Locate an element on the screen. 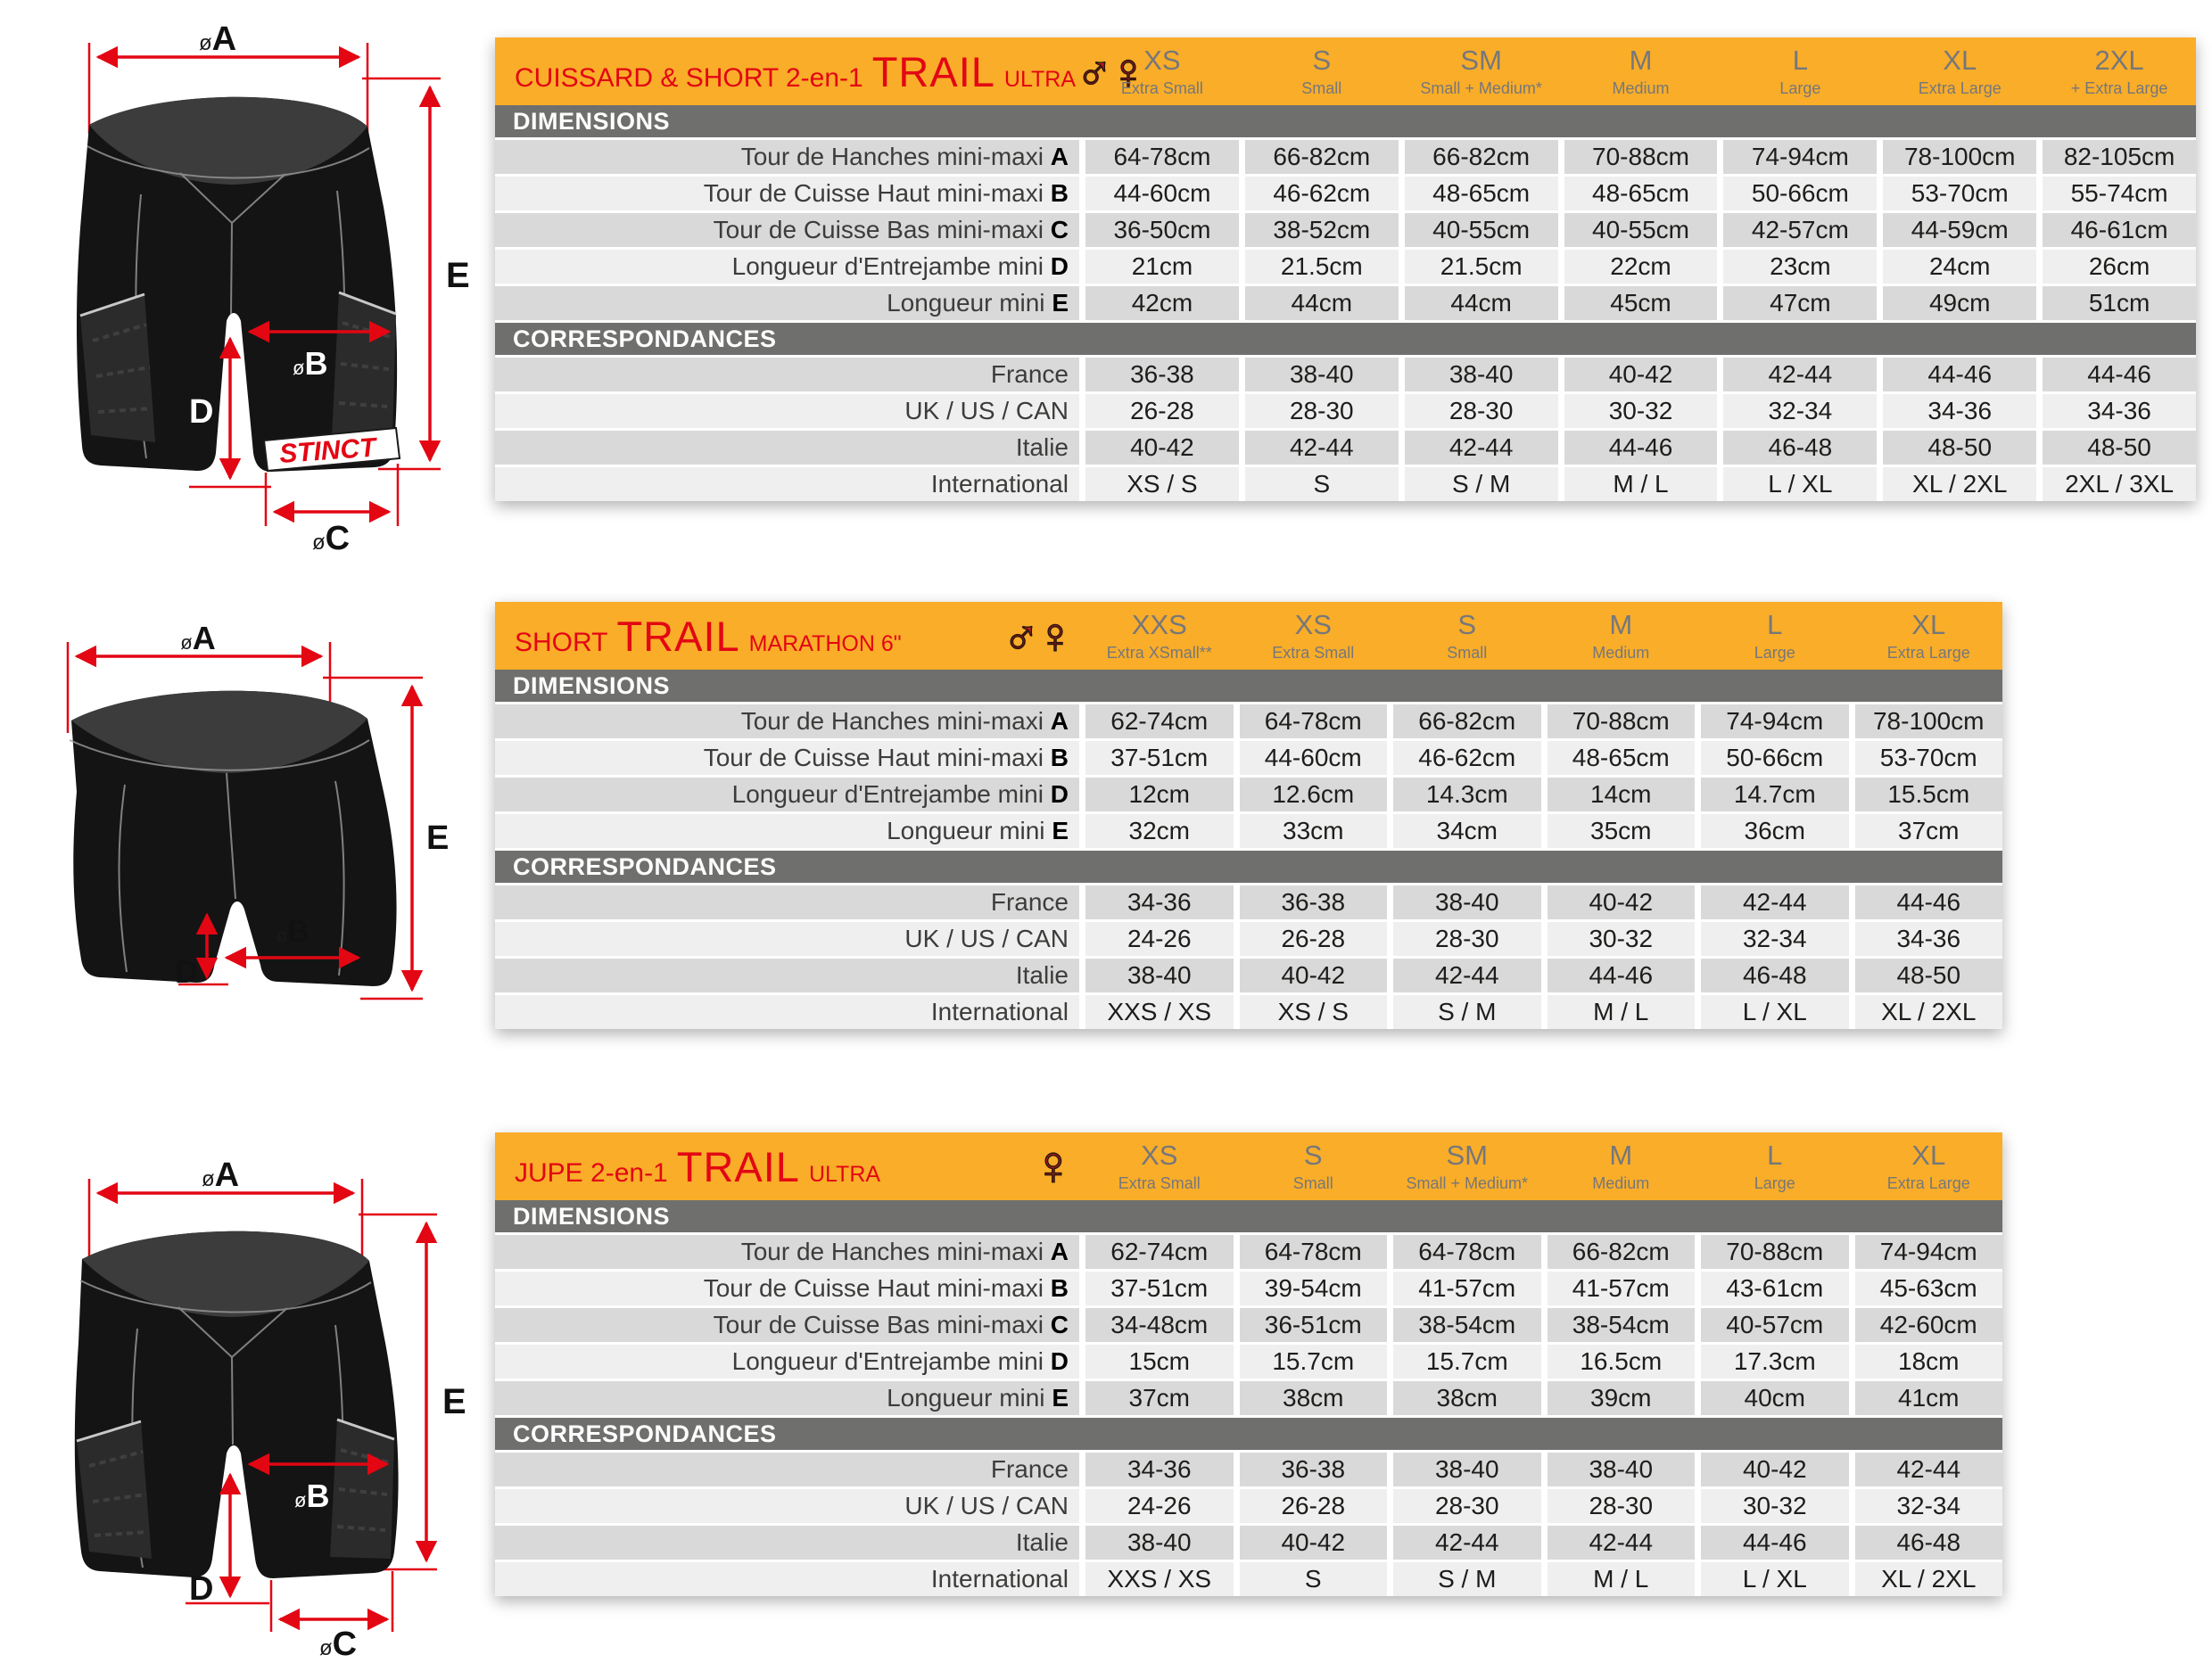 The width and height of the screenshot is (2212, 1663). size-value-cell: XL / 2XL is located at coordinates (1928, 1579).